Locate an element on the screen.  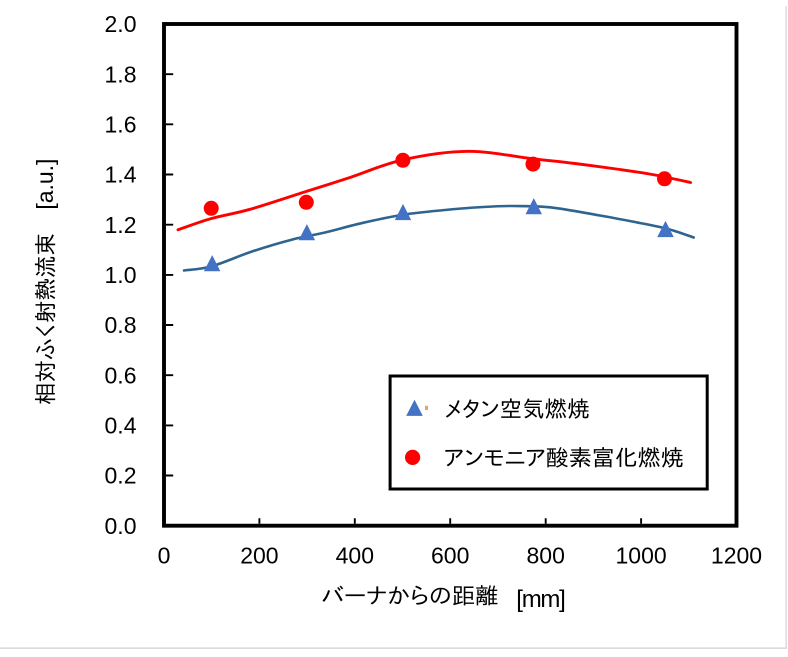
svg-text: 1000 is located at coordinates (641, 555).